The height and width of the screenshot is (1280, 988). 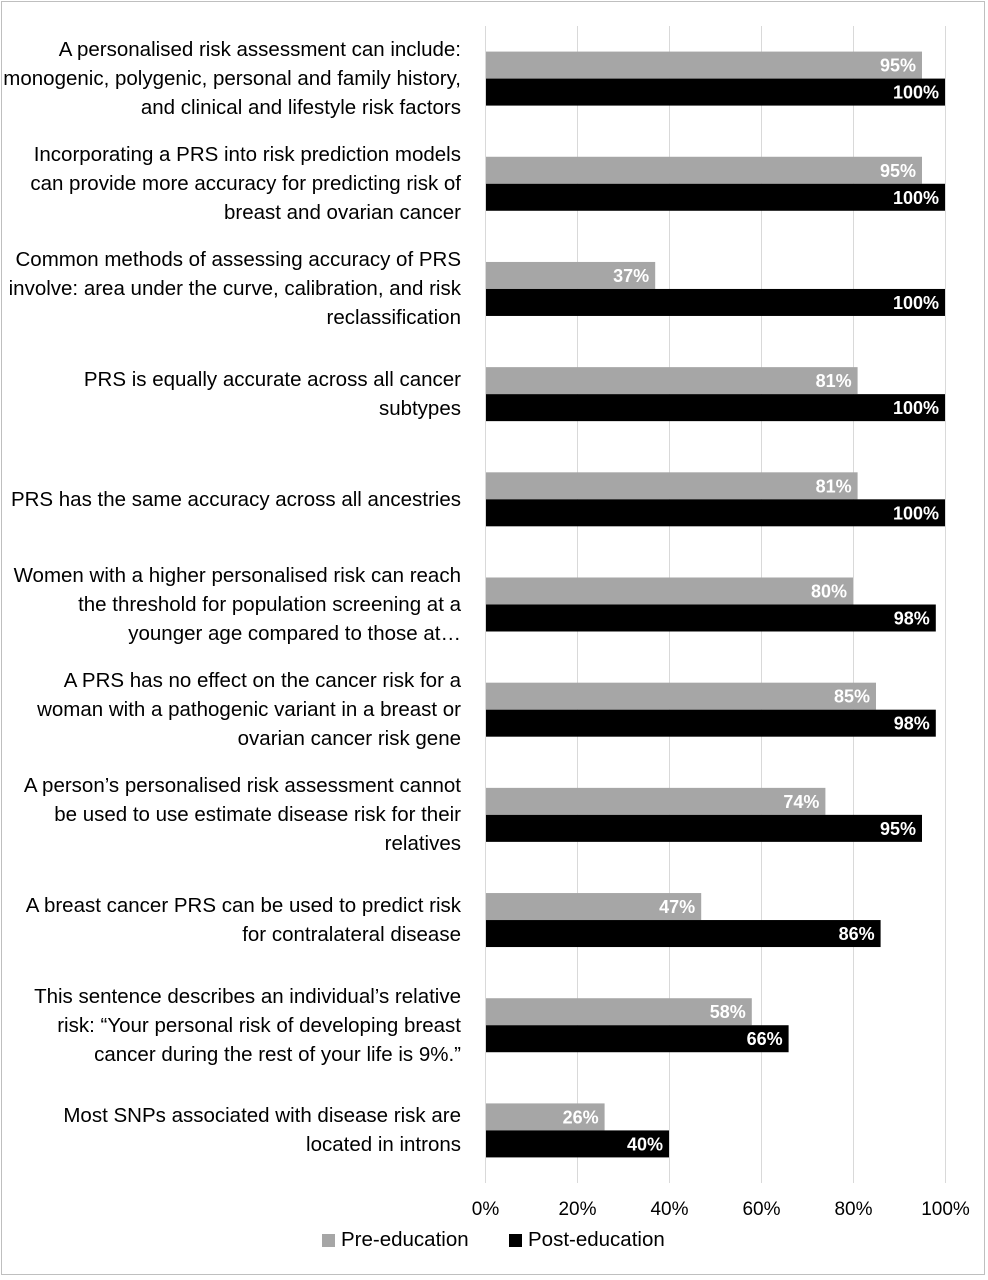 What do you see at coordinates (405, 1239) in the screenshot?
I see `legend-label-pre: Pre-education` at bounding box center [405, 1239].